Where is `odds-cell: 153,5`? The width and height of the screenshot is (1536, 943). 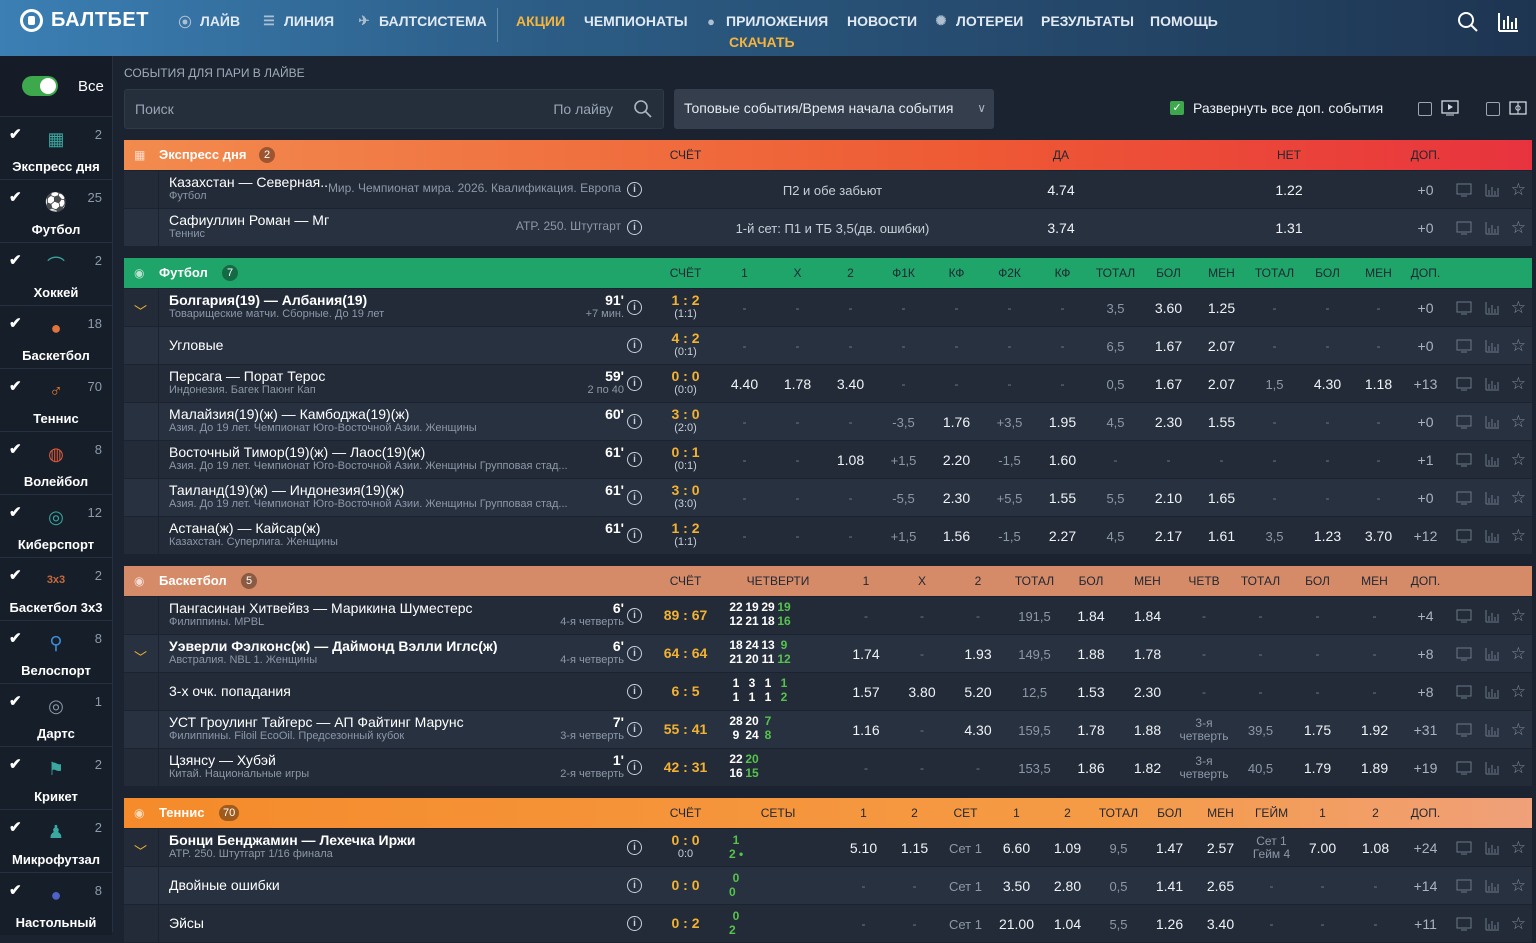
odds-cell: 153,5 is located at coordinates (1034, 768).